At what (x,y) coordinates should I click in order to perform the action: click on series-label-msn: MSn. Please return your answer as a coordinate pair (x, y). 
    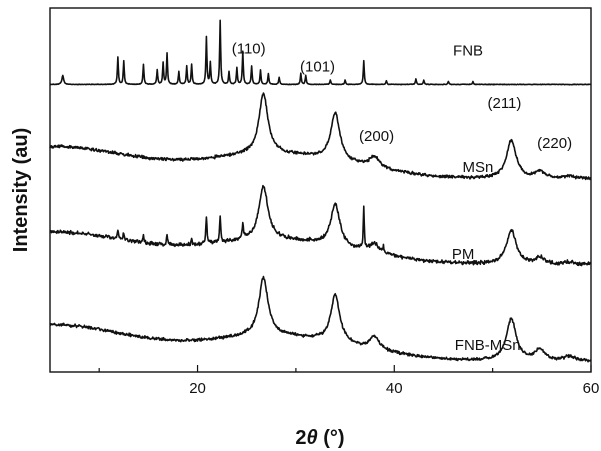
    Looking at the image, I should click on (477, 167).